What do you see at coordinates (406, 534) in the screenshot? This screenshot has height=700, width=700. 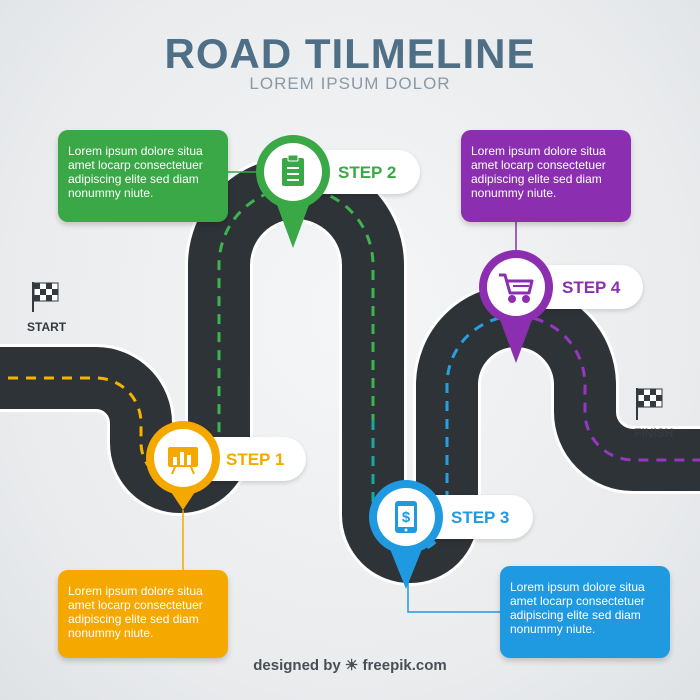 I see `step-3-marker: $` at bounding box center [406, 534].